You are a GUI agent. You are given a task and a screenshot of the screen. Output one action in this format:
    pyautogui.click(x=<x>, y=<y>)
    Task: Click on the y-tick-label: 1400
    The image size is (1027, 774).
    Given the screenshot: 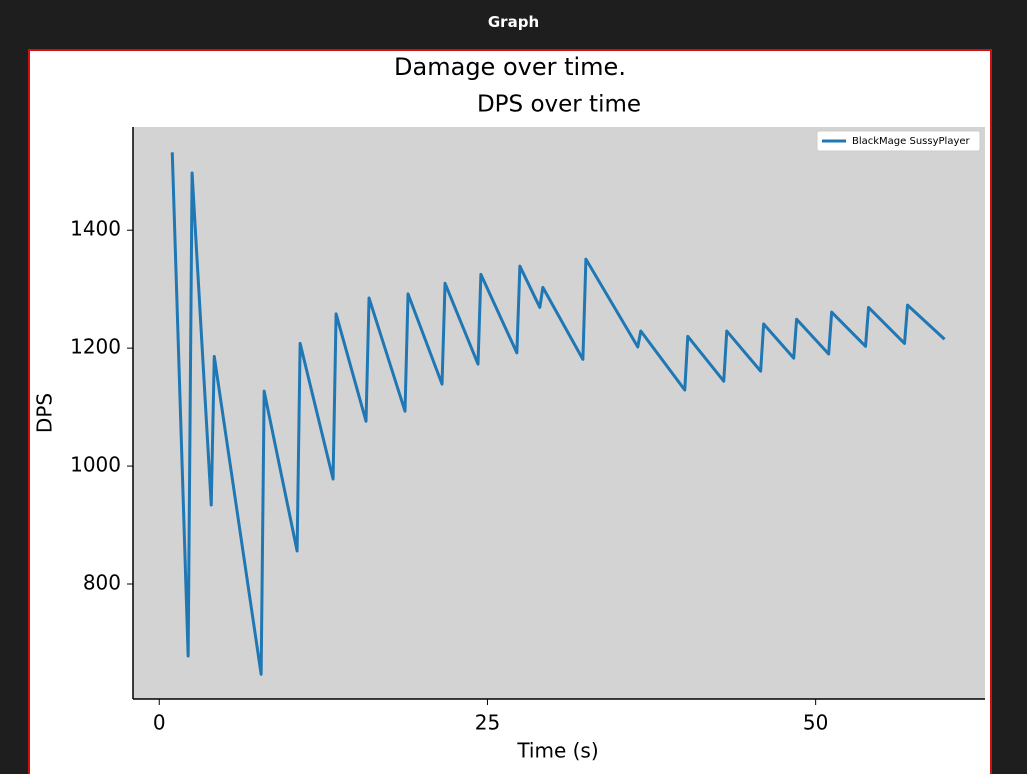 What is the action you would take?
    pyautogui.click(x=95, y=229)
    